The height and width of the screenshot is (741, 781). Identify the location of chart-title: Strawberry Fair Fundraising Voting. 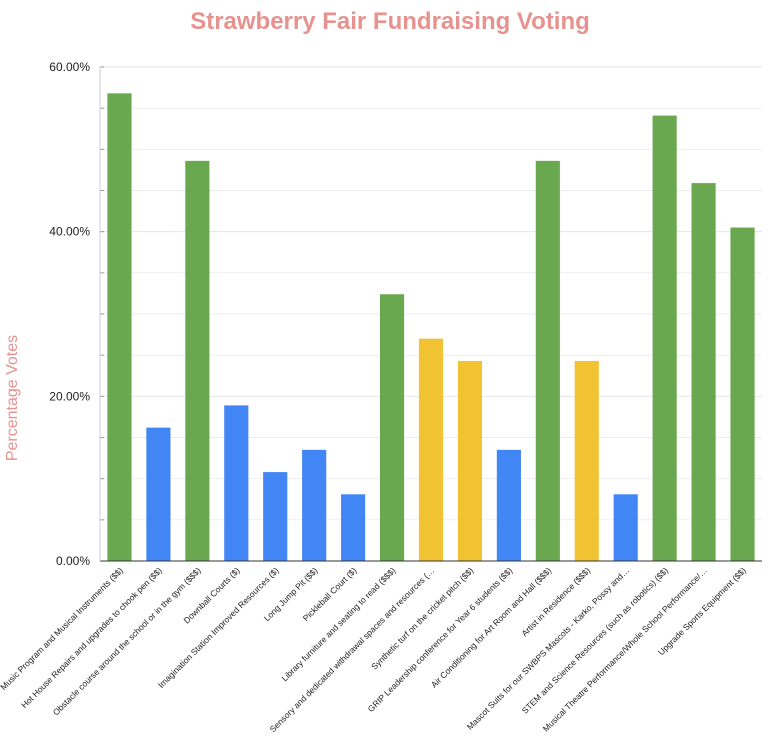
(390, 21).